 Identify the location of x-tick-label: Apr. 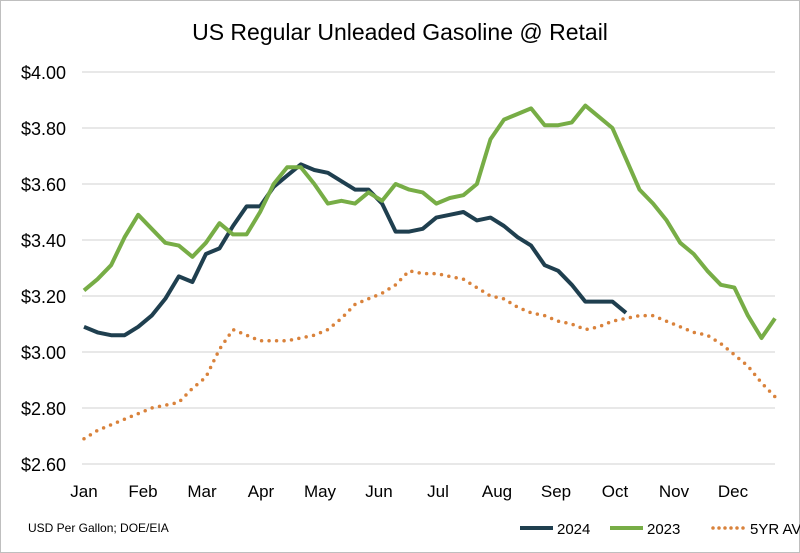
(261, 491).